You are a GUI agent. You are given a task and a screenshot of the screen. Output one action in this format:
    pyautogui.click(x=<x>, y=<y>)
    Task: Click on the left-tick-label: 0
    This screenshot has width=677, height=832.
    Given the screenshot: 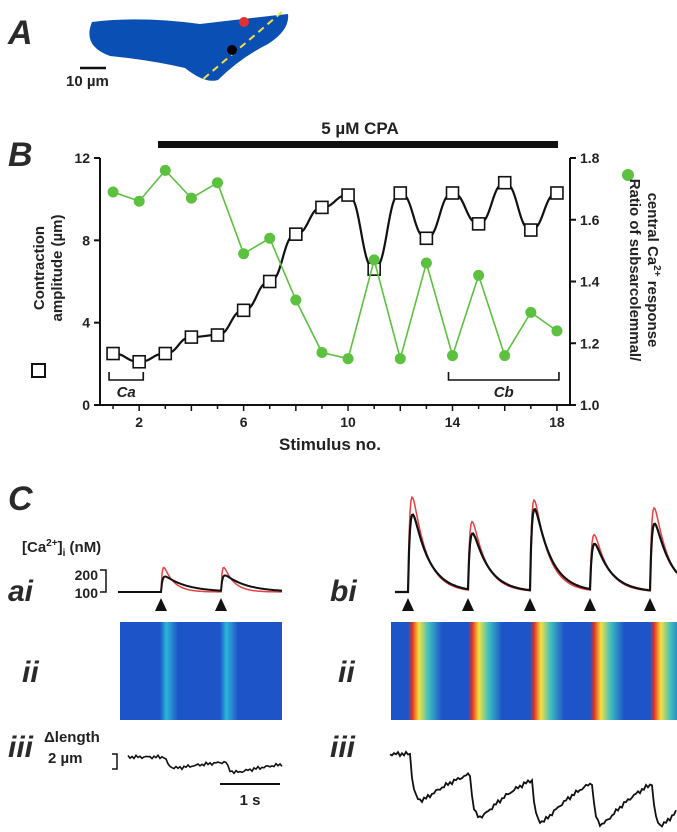 What is the action you would take?
    pyautogui.click(x=86, y=405)
    